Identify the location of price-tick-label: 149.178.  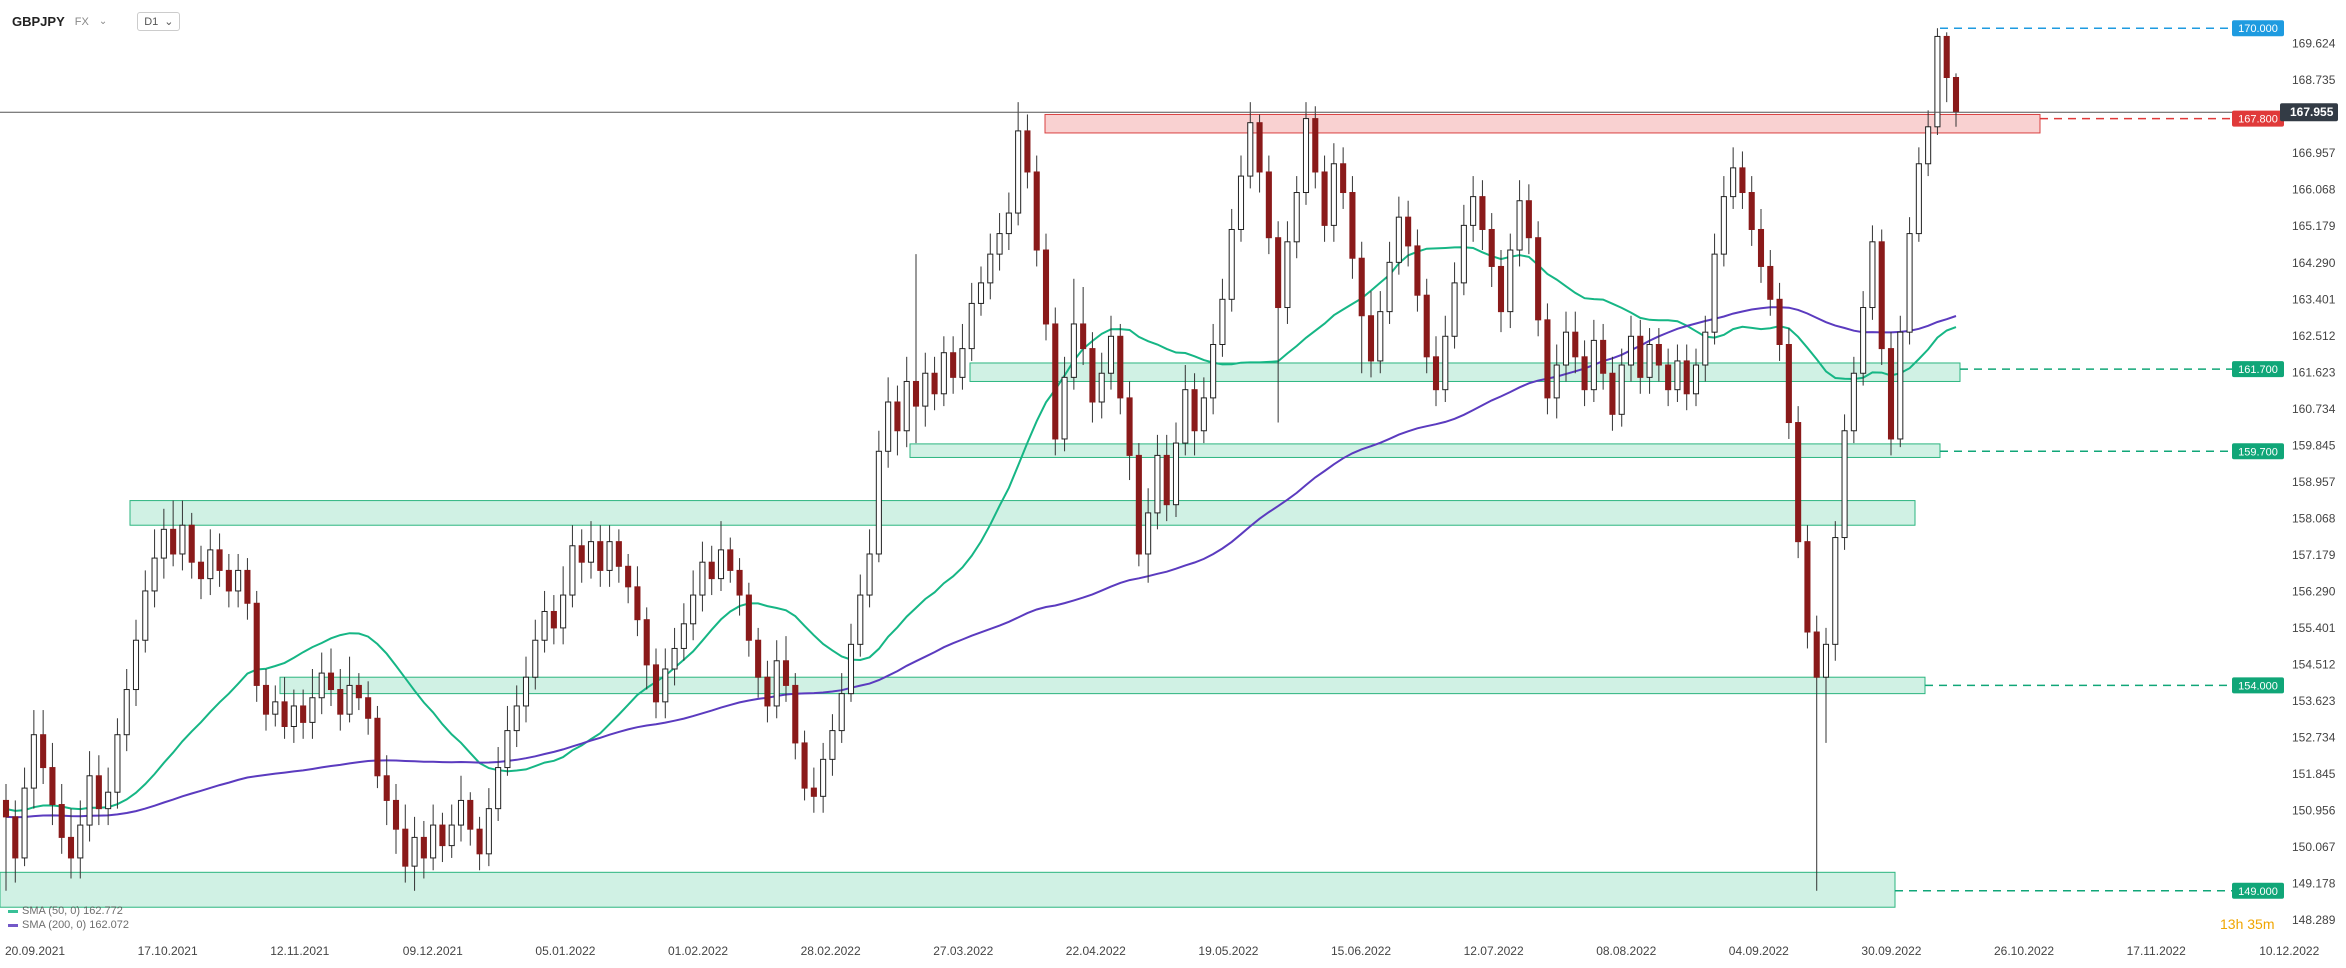
(2314, 883).